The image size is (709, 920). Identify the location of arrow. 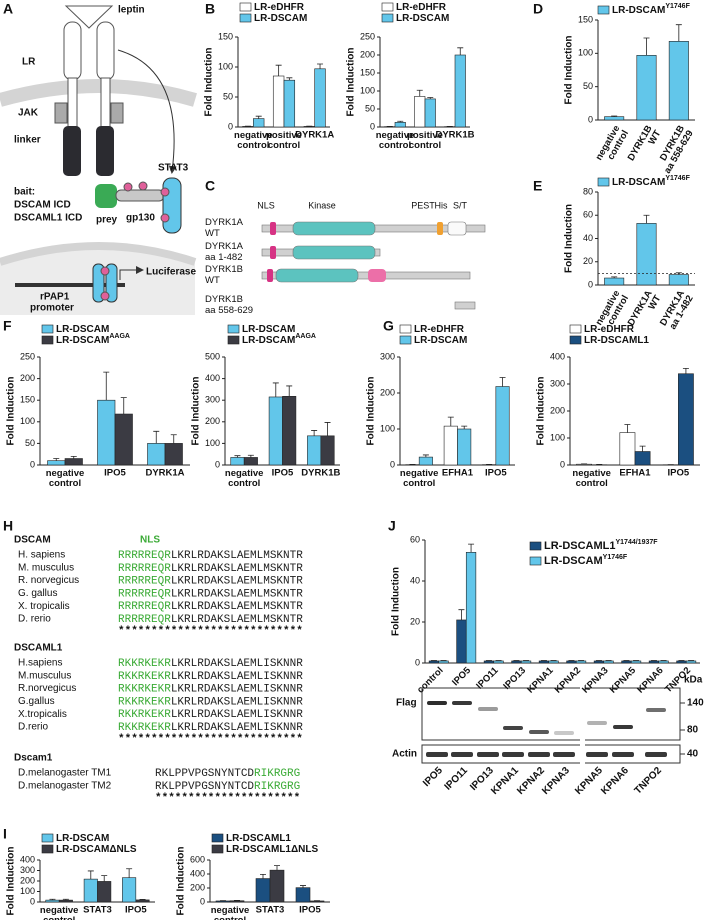
(147, 111).